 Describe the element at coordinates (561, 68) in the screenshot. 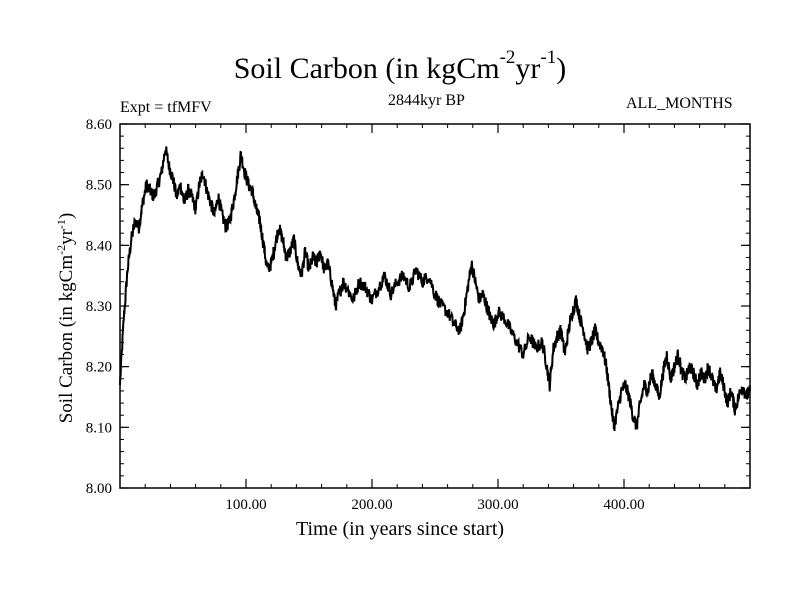

I see `chart-title-end: )` at that location.